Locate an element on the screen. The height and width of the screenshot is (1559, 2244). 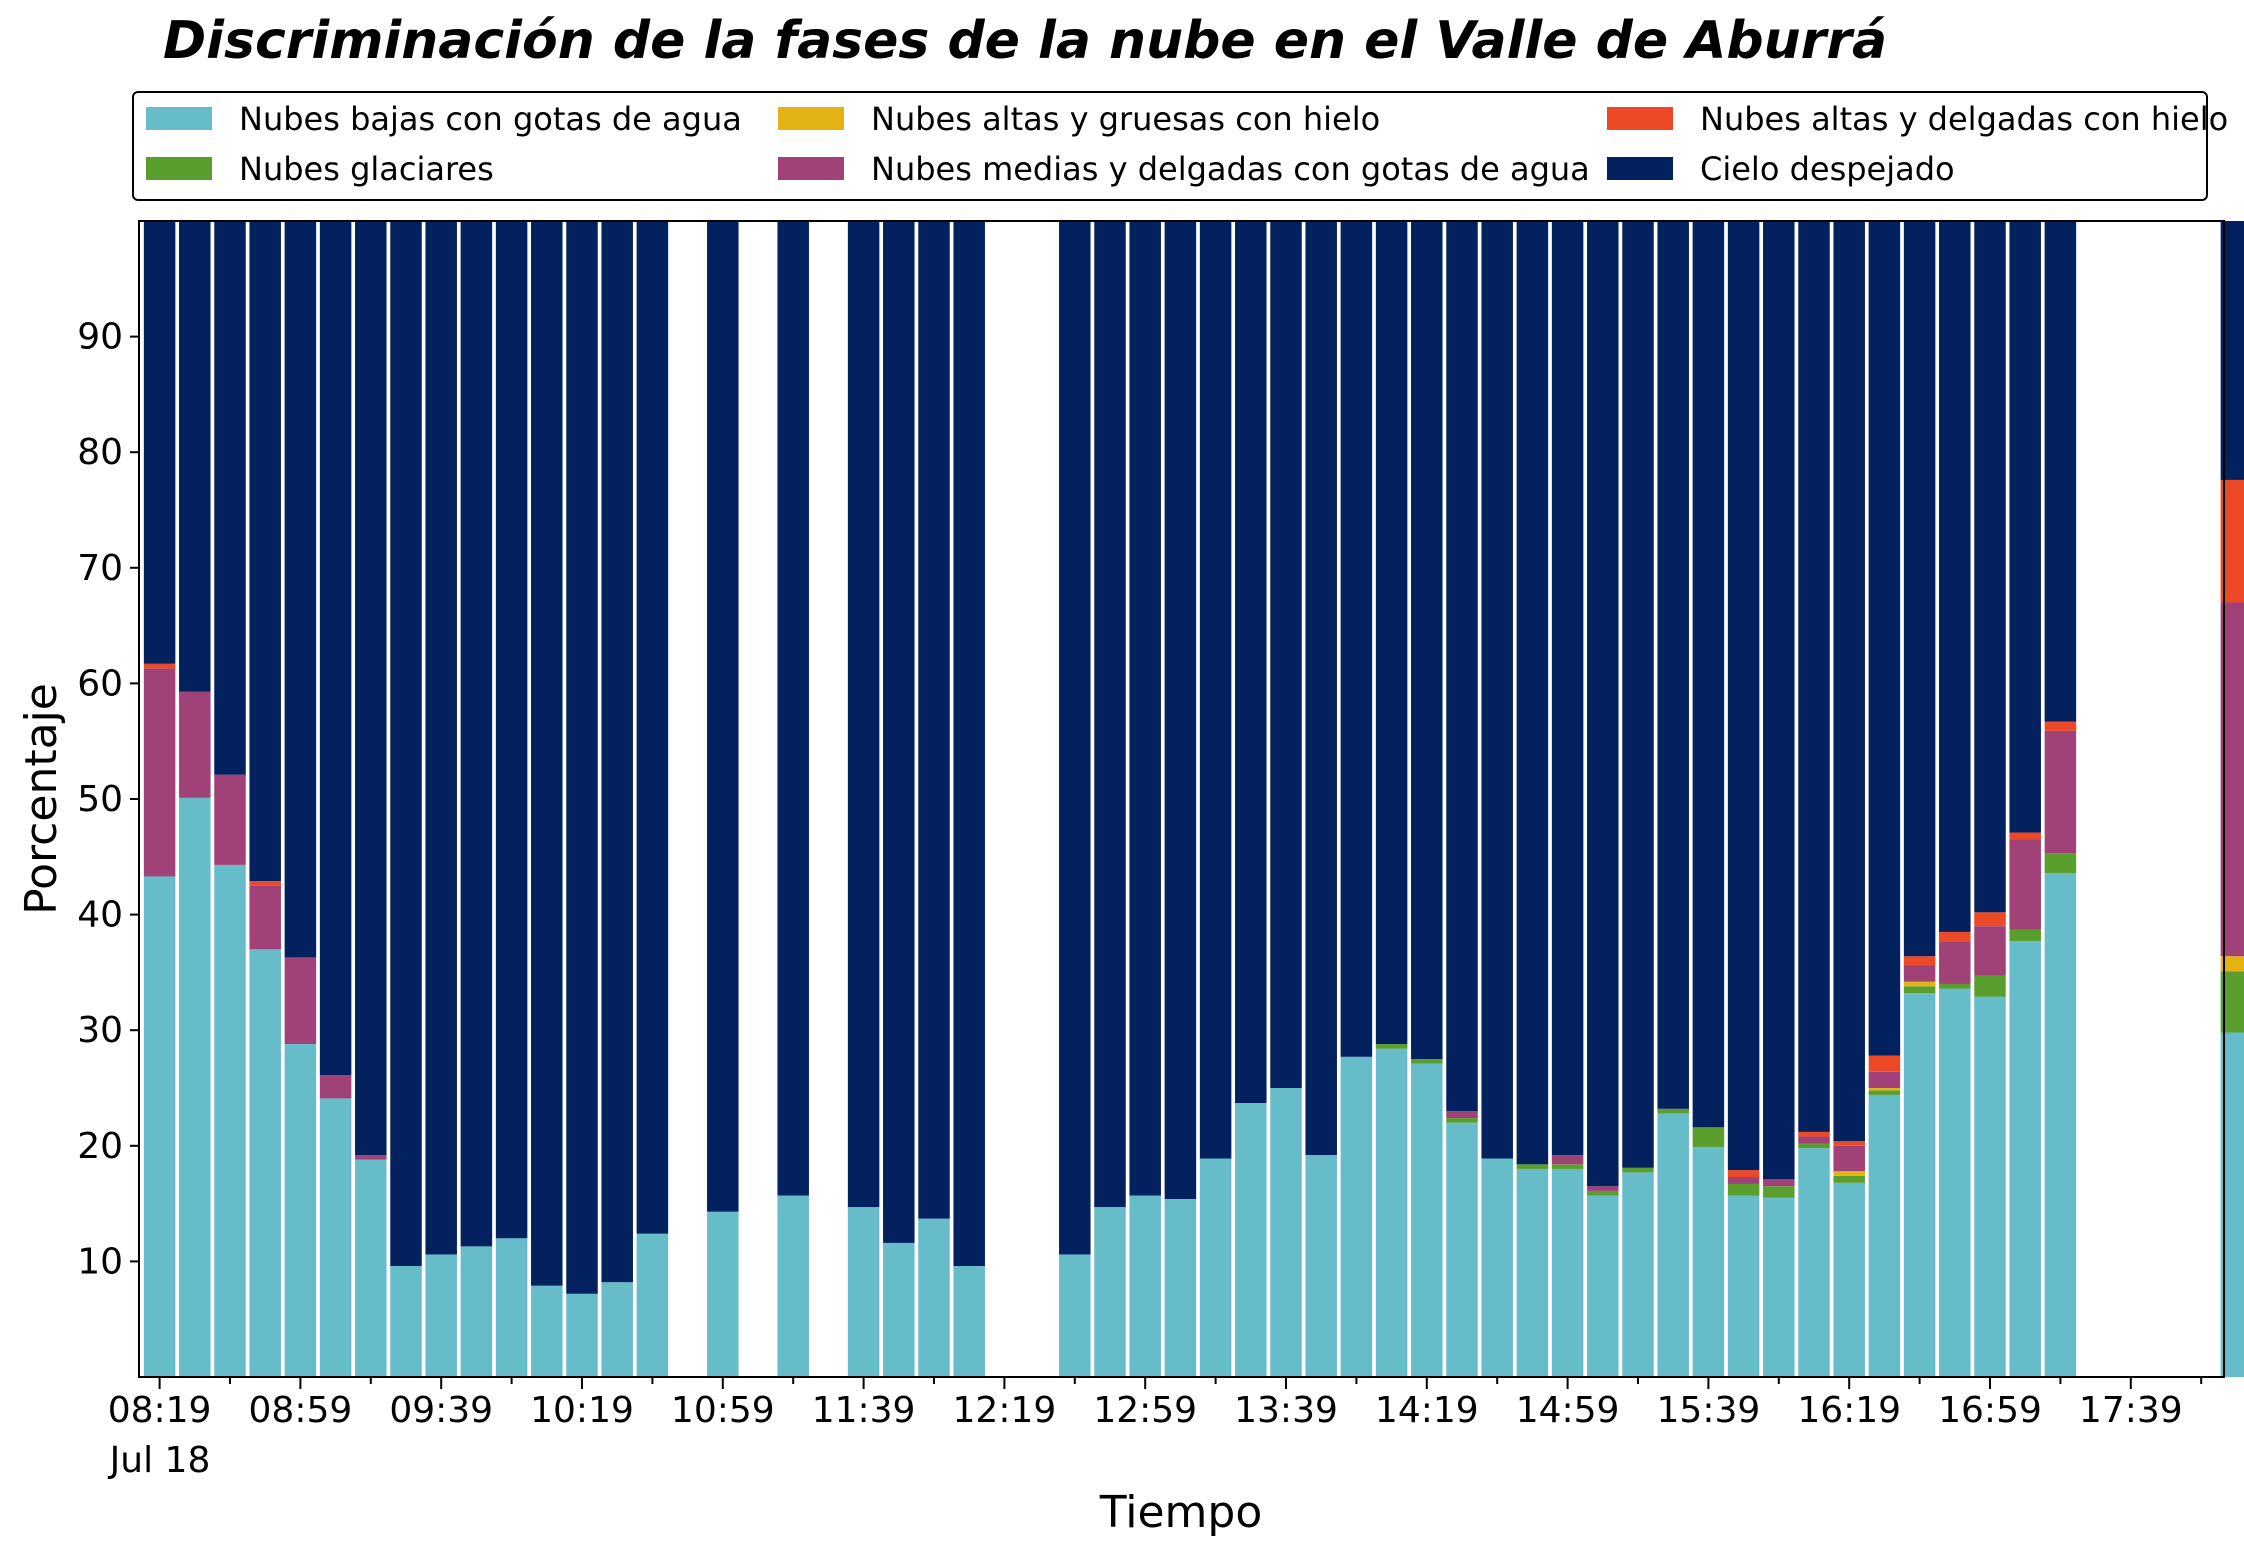
legend-label: Cielo despejado is located at coordinates (1827, 169).